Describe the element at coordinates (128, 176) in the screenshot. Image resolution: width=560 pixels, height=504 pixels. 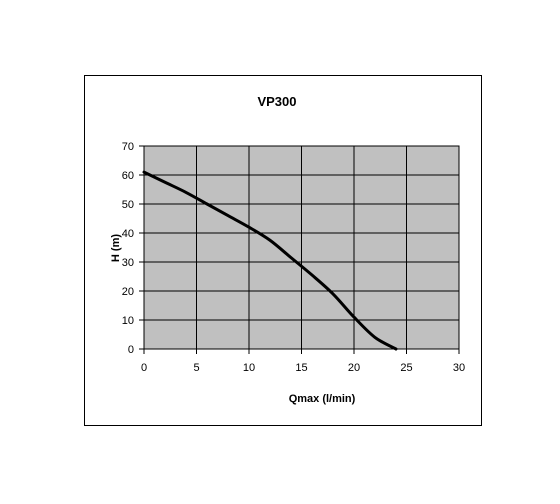
I see `y-tick-label: 60` at that location.